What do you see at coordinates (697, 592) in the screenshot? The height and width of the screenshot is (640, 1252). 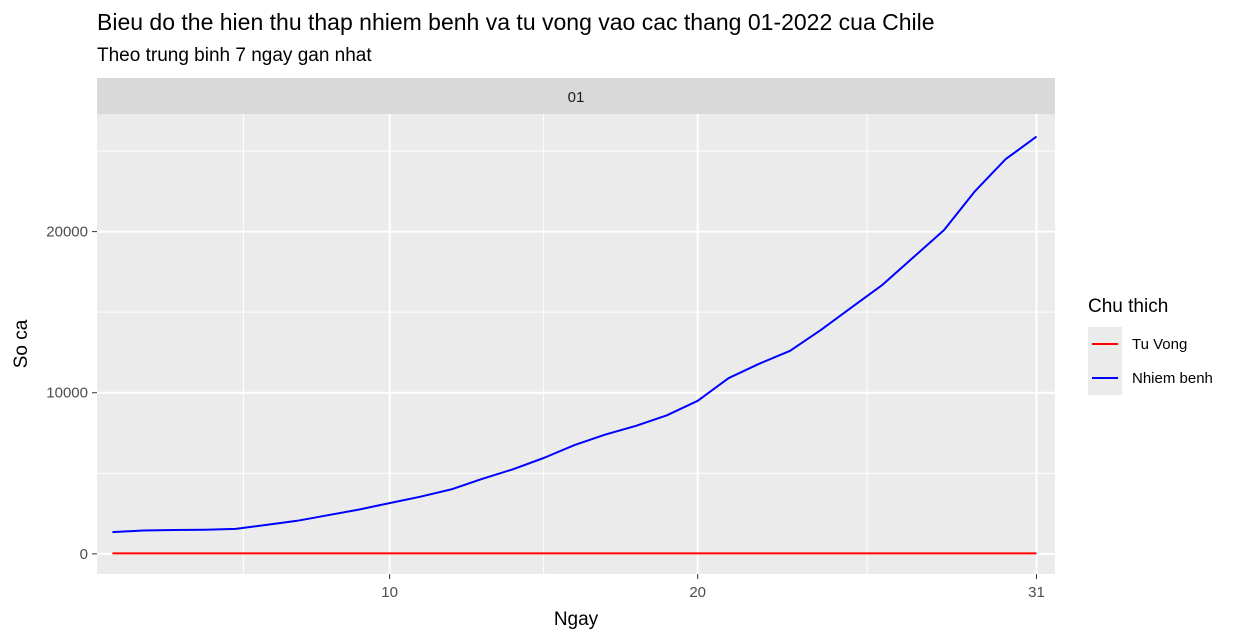 I see `x-tick-label: 20` at bounding box center [697, 592].